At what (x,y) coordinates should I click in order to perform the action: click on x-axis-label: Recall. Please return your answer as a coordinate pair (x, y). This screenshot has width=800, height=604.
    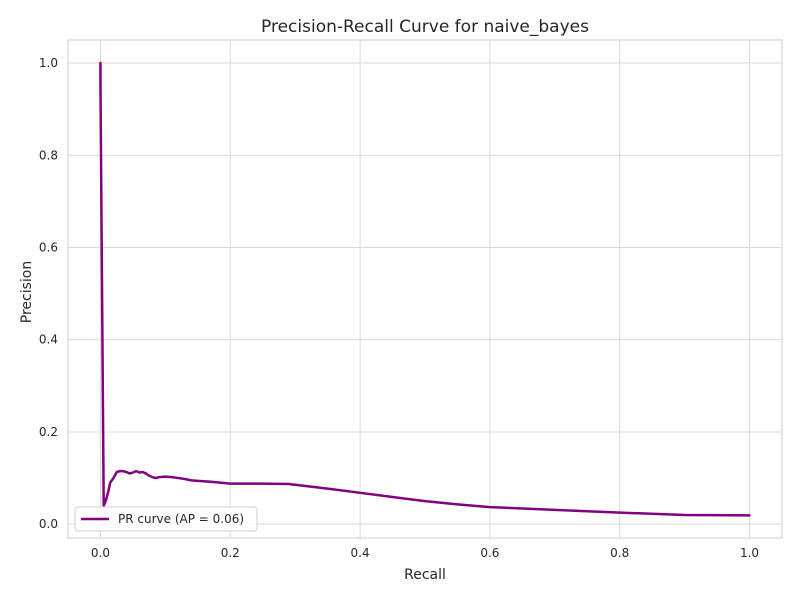
    Looking at the image, I should click on (425, 575).